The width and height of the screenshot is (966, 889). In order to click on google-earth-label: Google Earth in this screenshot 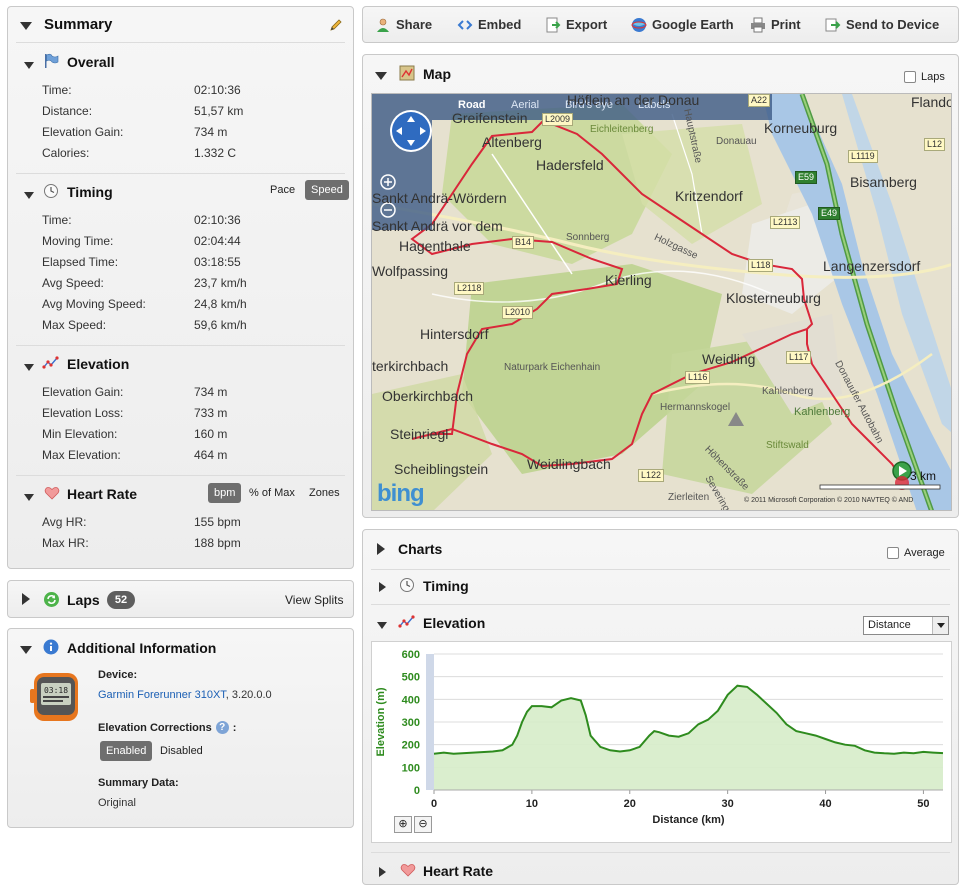, I will do `click(693, 24)`.